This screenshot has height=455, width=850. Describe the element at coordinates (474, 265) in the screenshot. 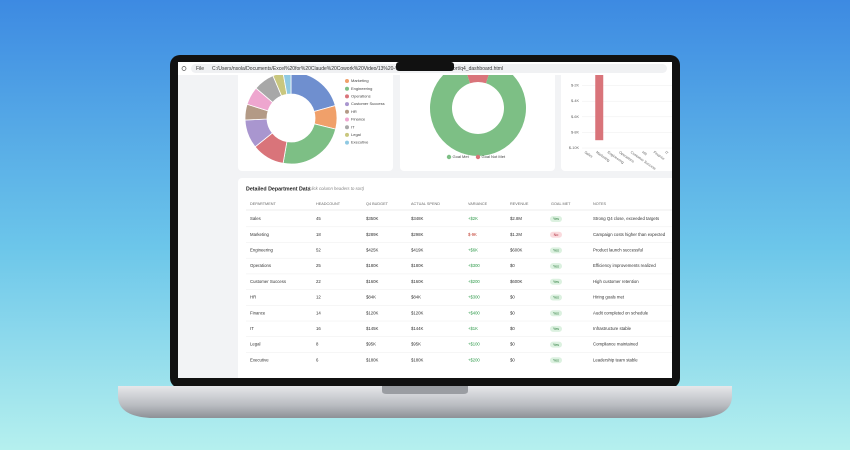

I see `variance-cell: +$300` at that location.